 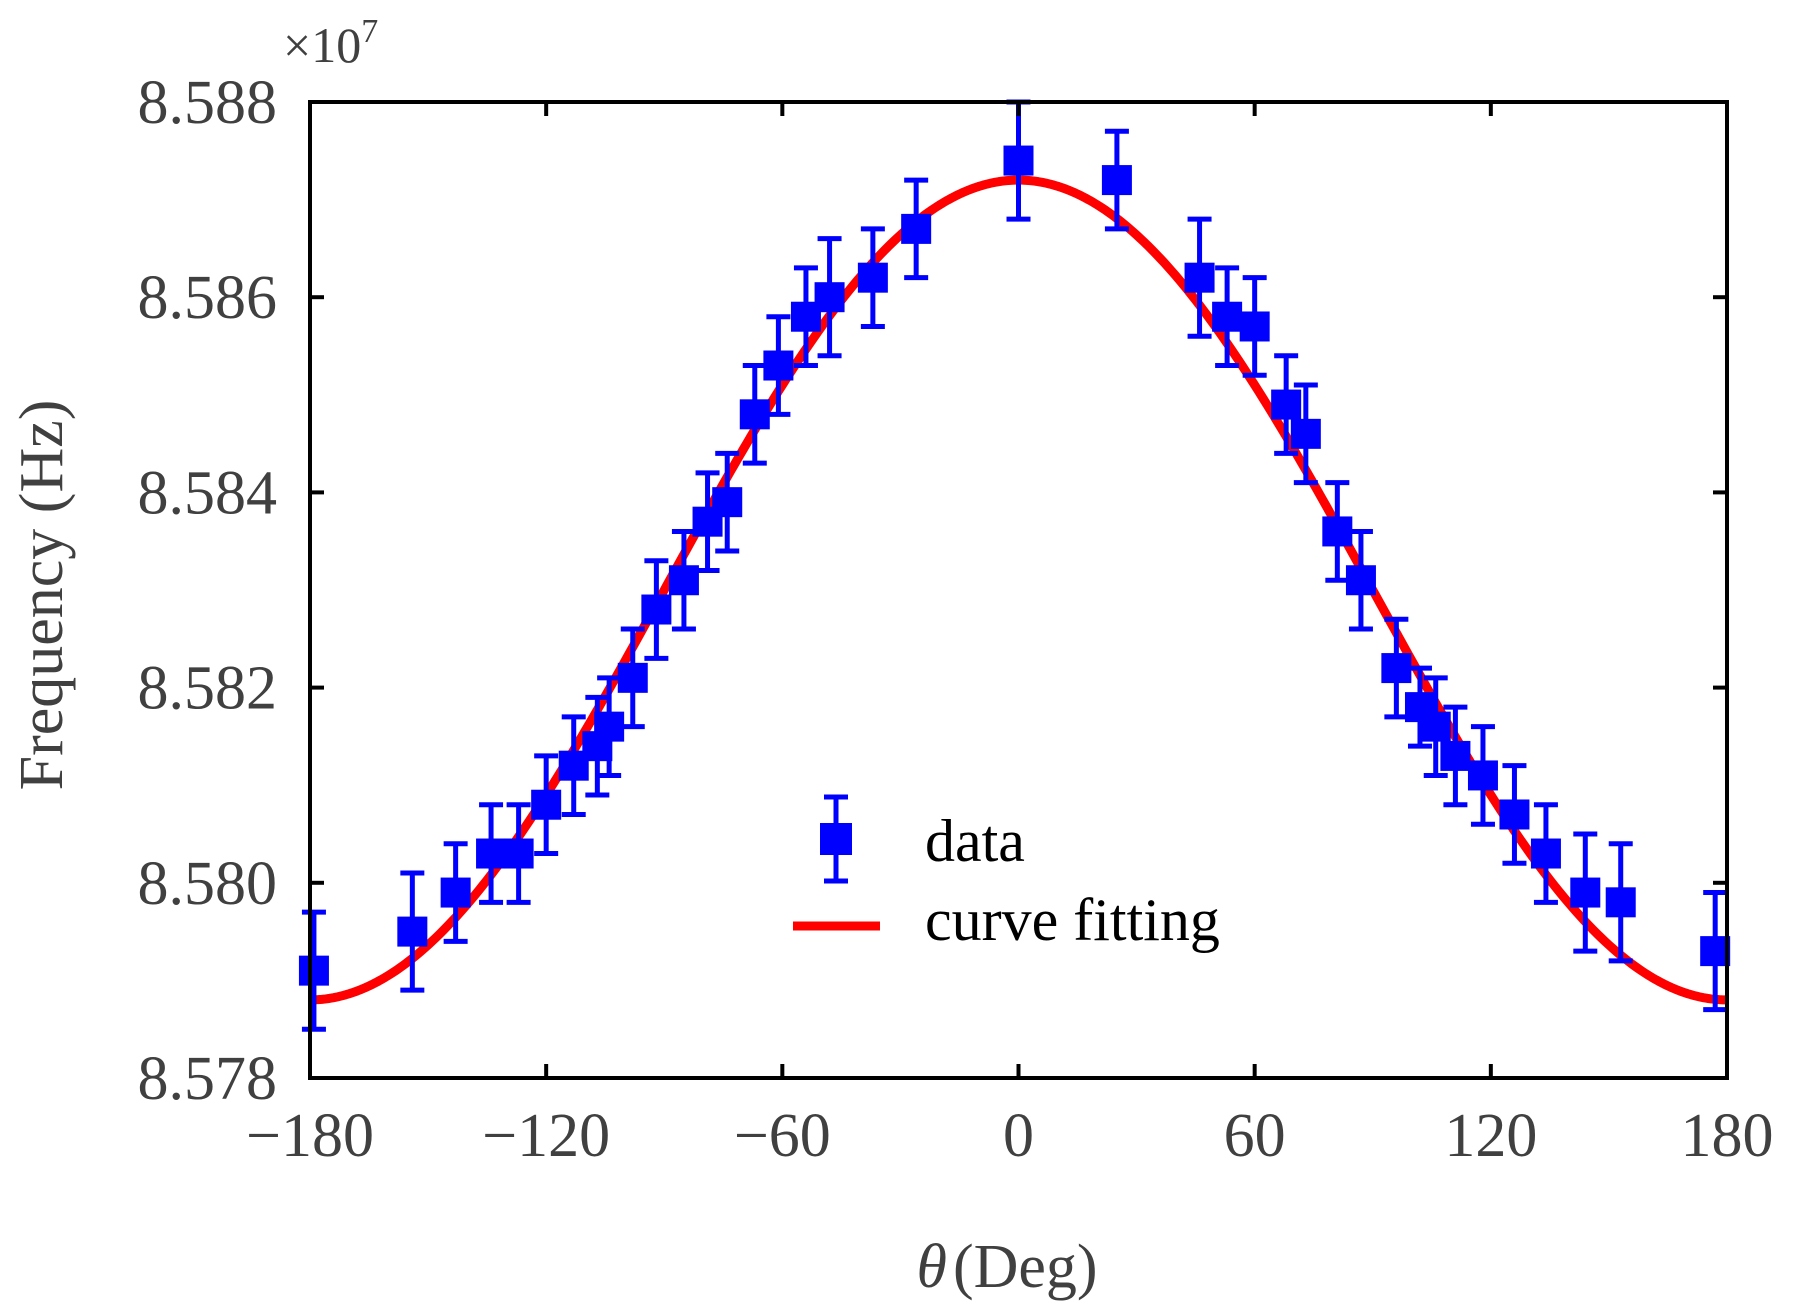 What do you see at coordinates (310, 1136) in the screenshot?
I see `x-tick-label: −180` at bounding box center [310, 1136].